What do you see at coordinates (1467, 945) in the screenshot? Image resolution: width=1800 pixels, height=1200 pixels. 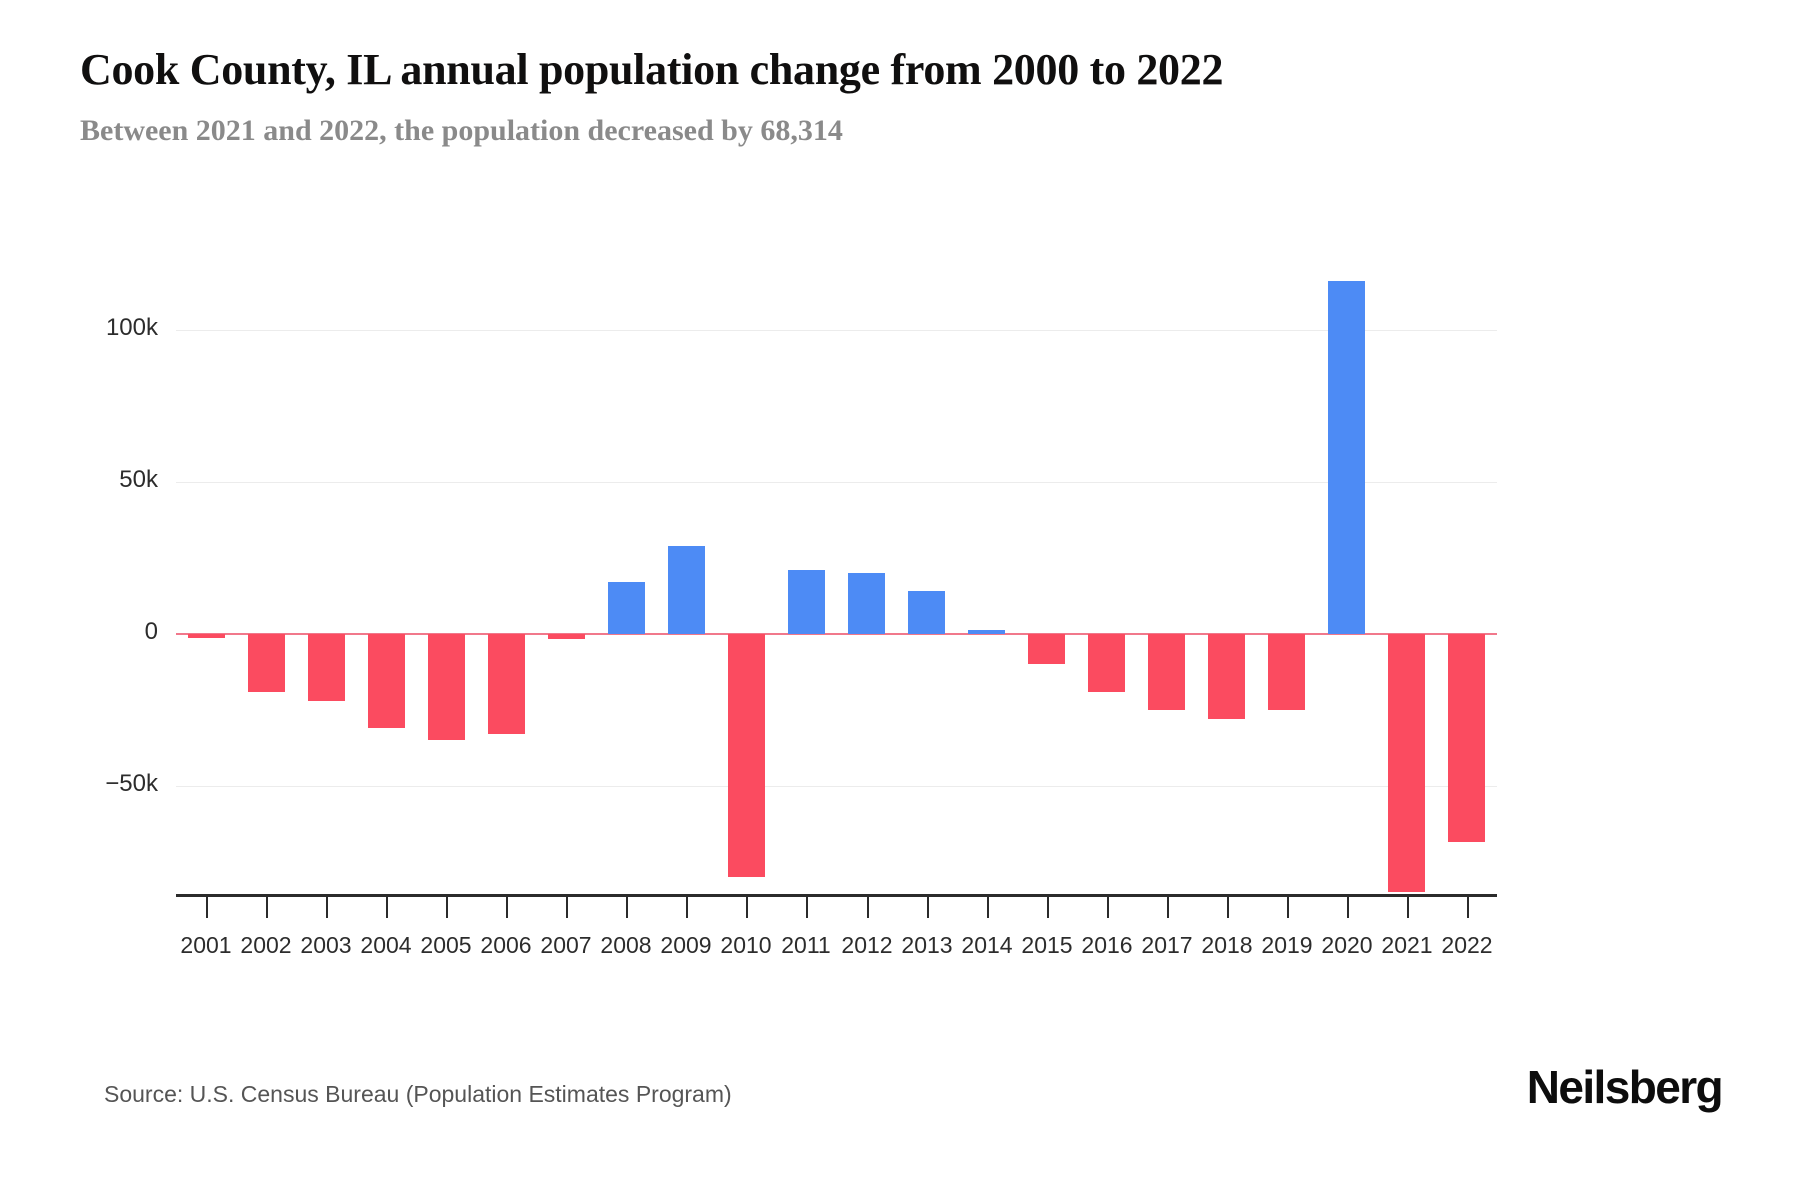 I see `x-axis-label-2022: 2022` at bounding box center [1467, 945].